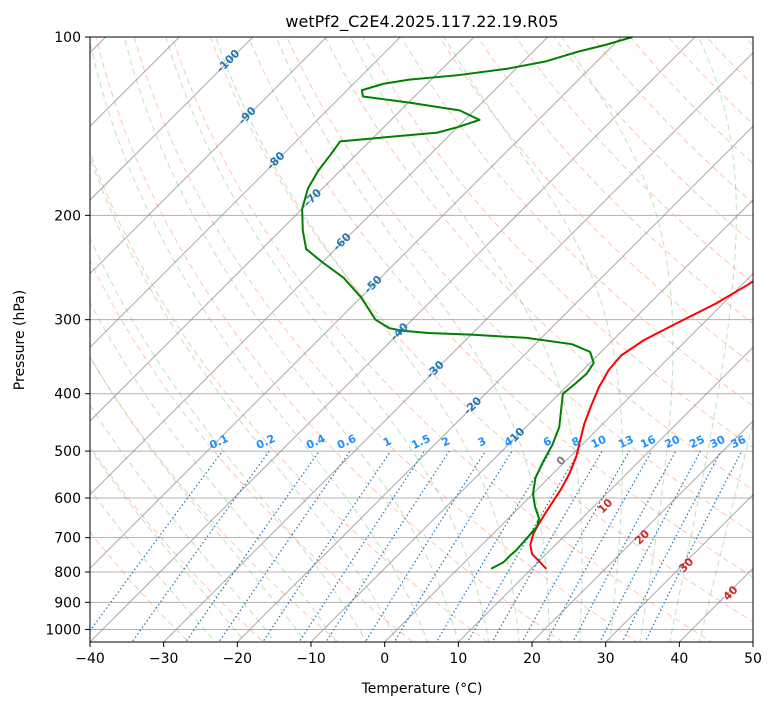 This screenshot has width=775, height=708. Describe the element at coordinates (238, 659) in the screenshot. I see `x-tick-label: −20` at that location.